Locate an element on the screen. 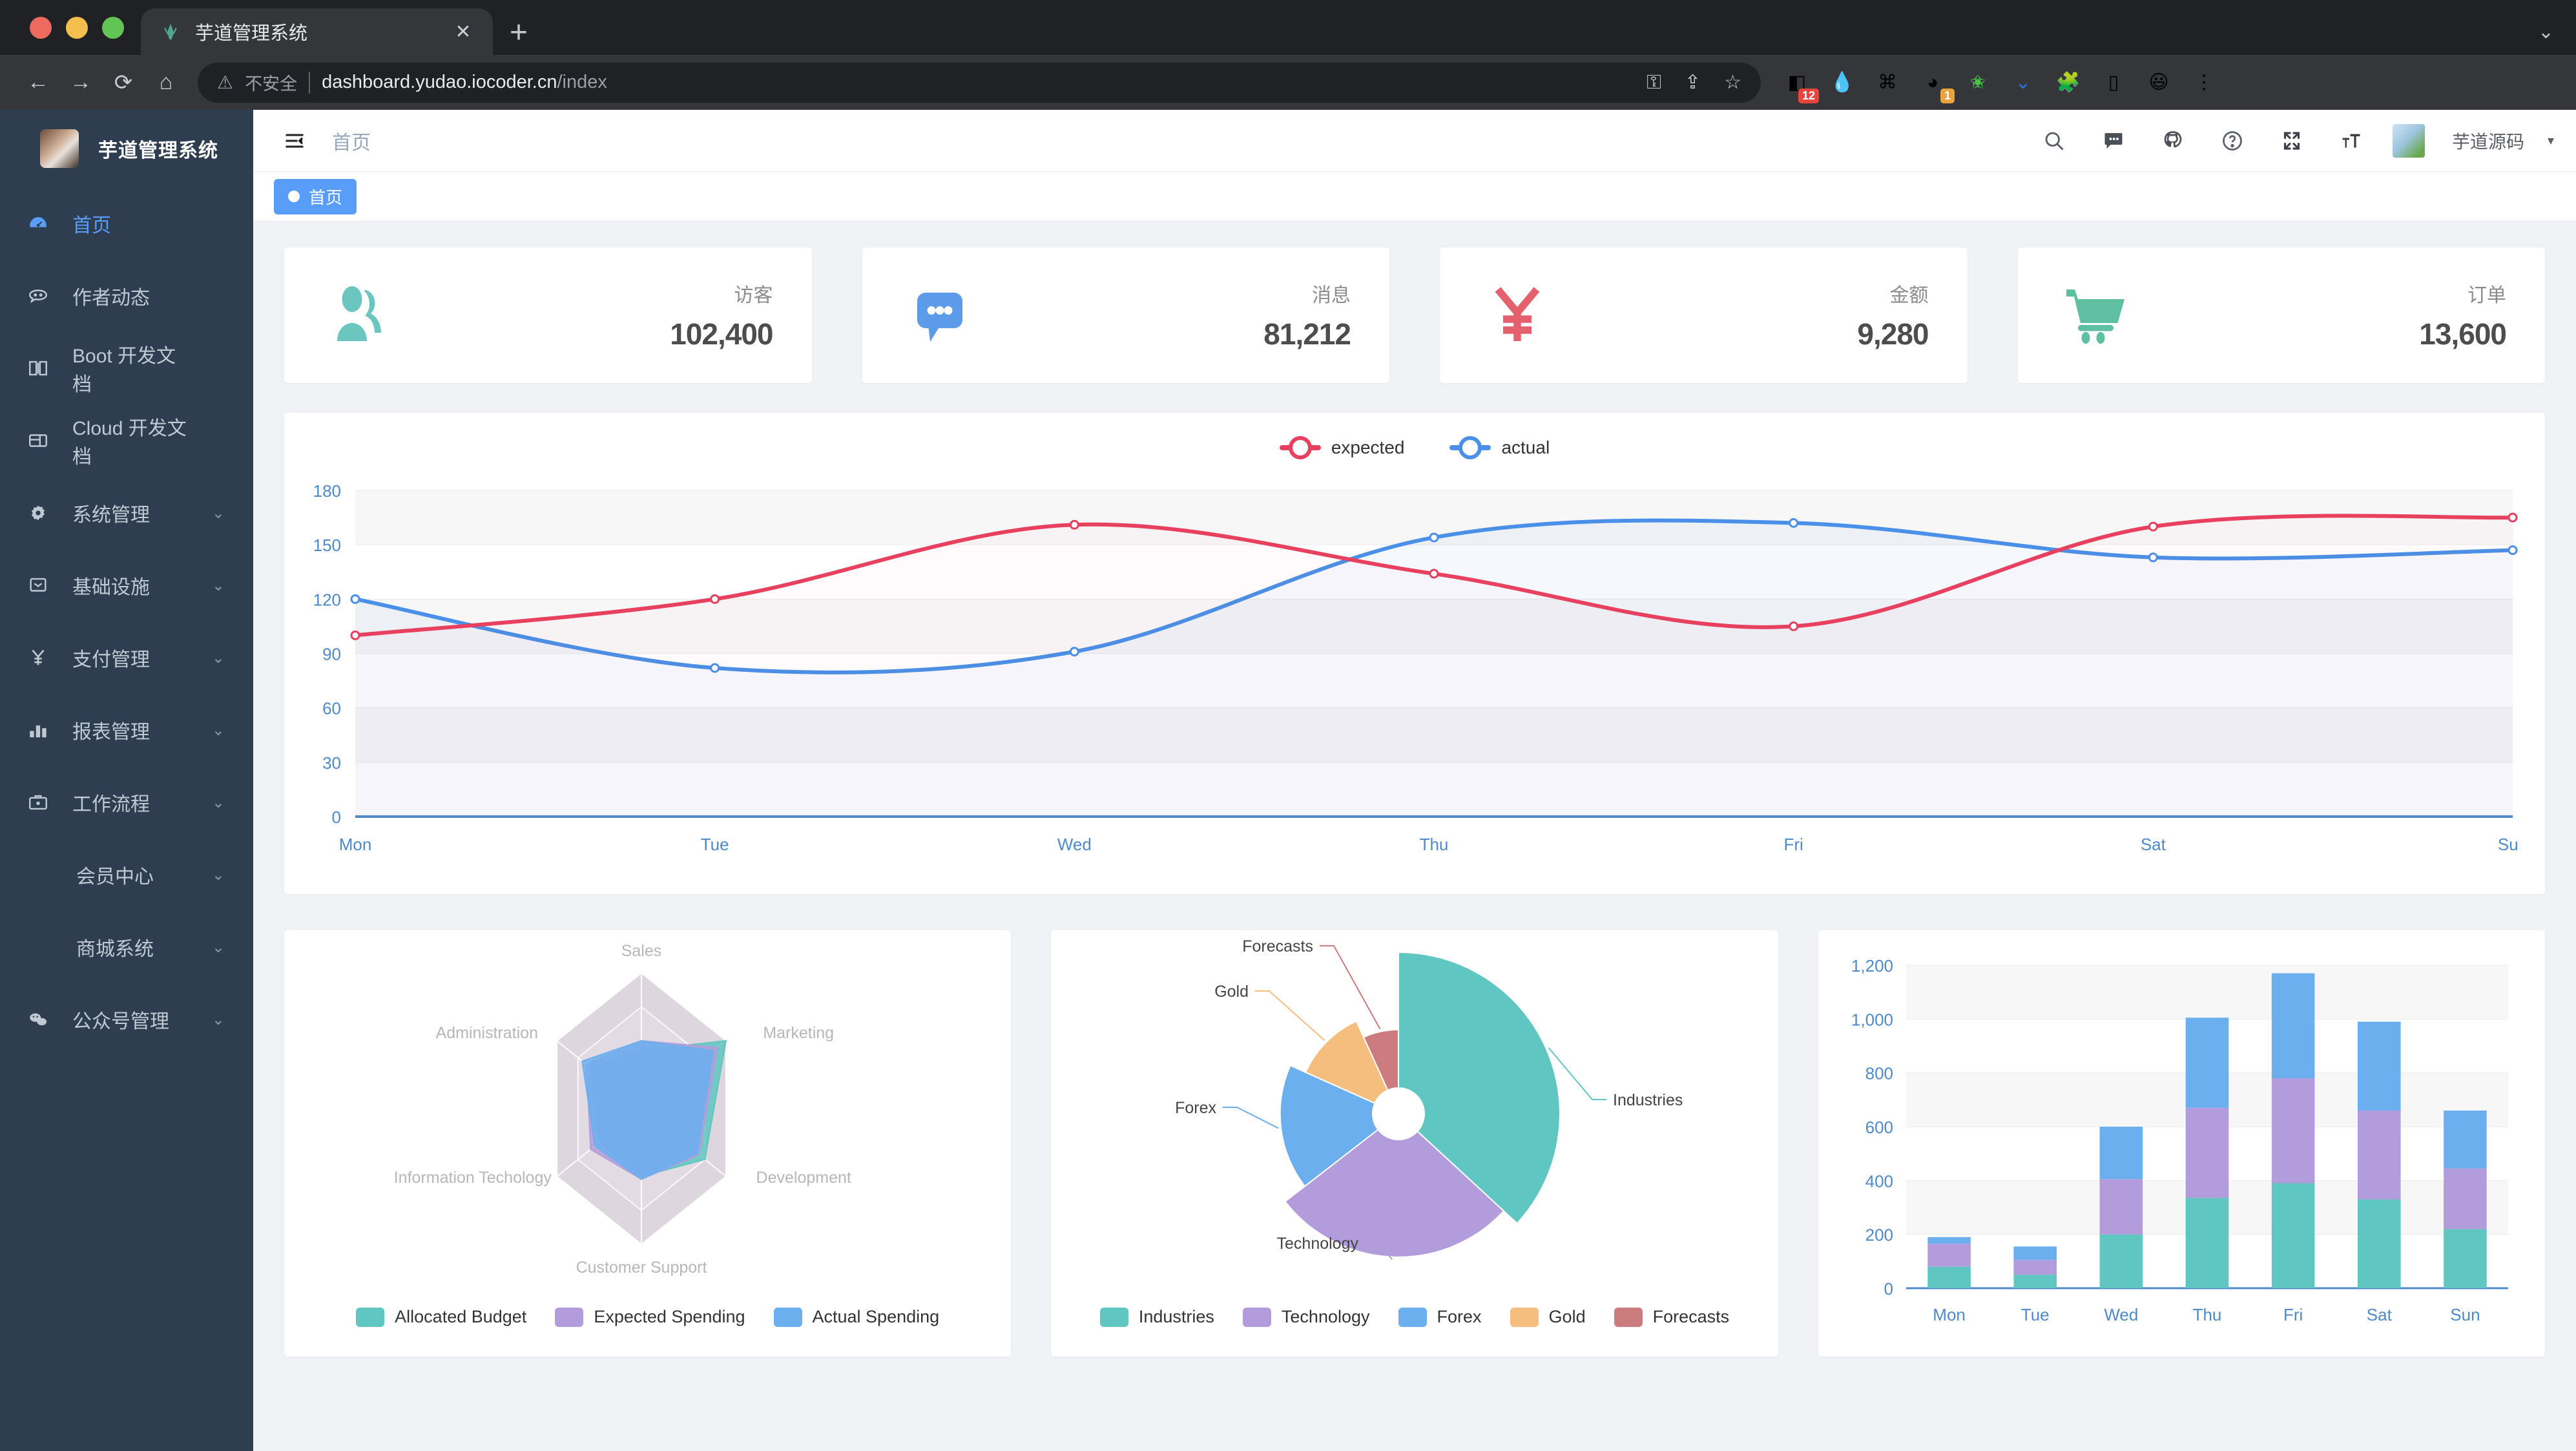 This screenshot has width=2576, height=1451. rose-chart-legend: Industries Technology Forex is located at coordinates (1414, 1317).